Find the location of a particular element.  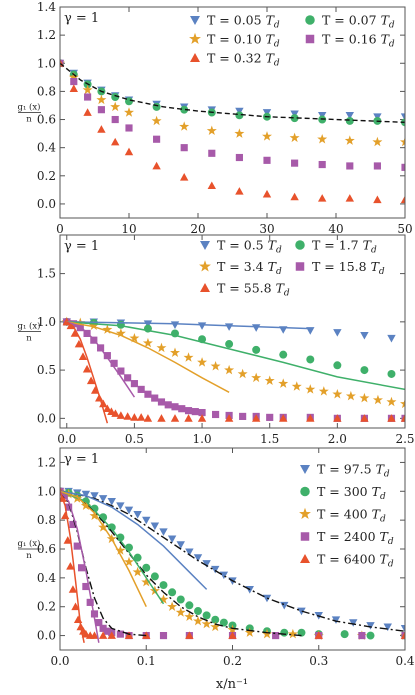

x-tick-label: 2.5 is located at coordinates (404, 439).